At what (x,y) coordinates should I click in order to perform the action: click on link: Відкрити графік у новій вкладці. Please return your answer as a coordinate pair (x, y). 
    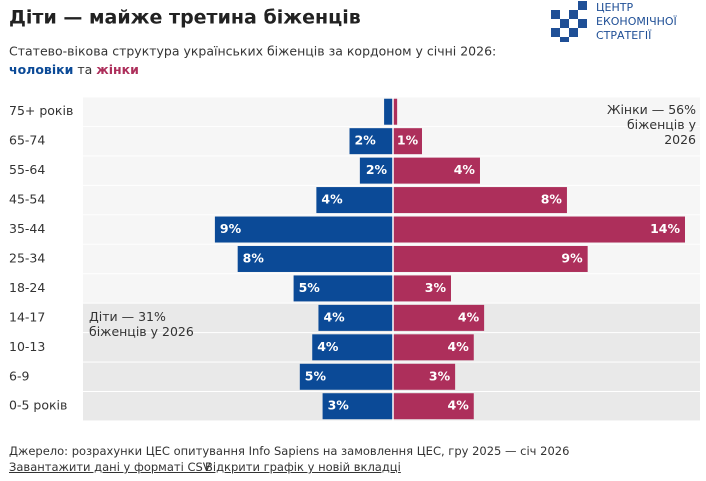
    Looking at the image, I should click on (303, 467).